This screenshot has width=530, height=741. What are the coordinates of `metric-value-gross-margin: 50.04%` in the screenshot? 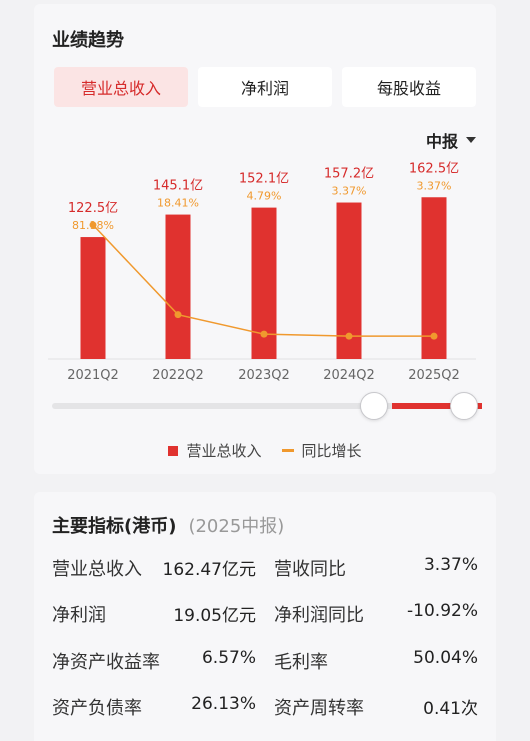 It's located at (445, 658).